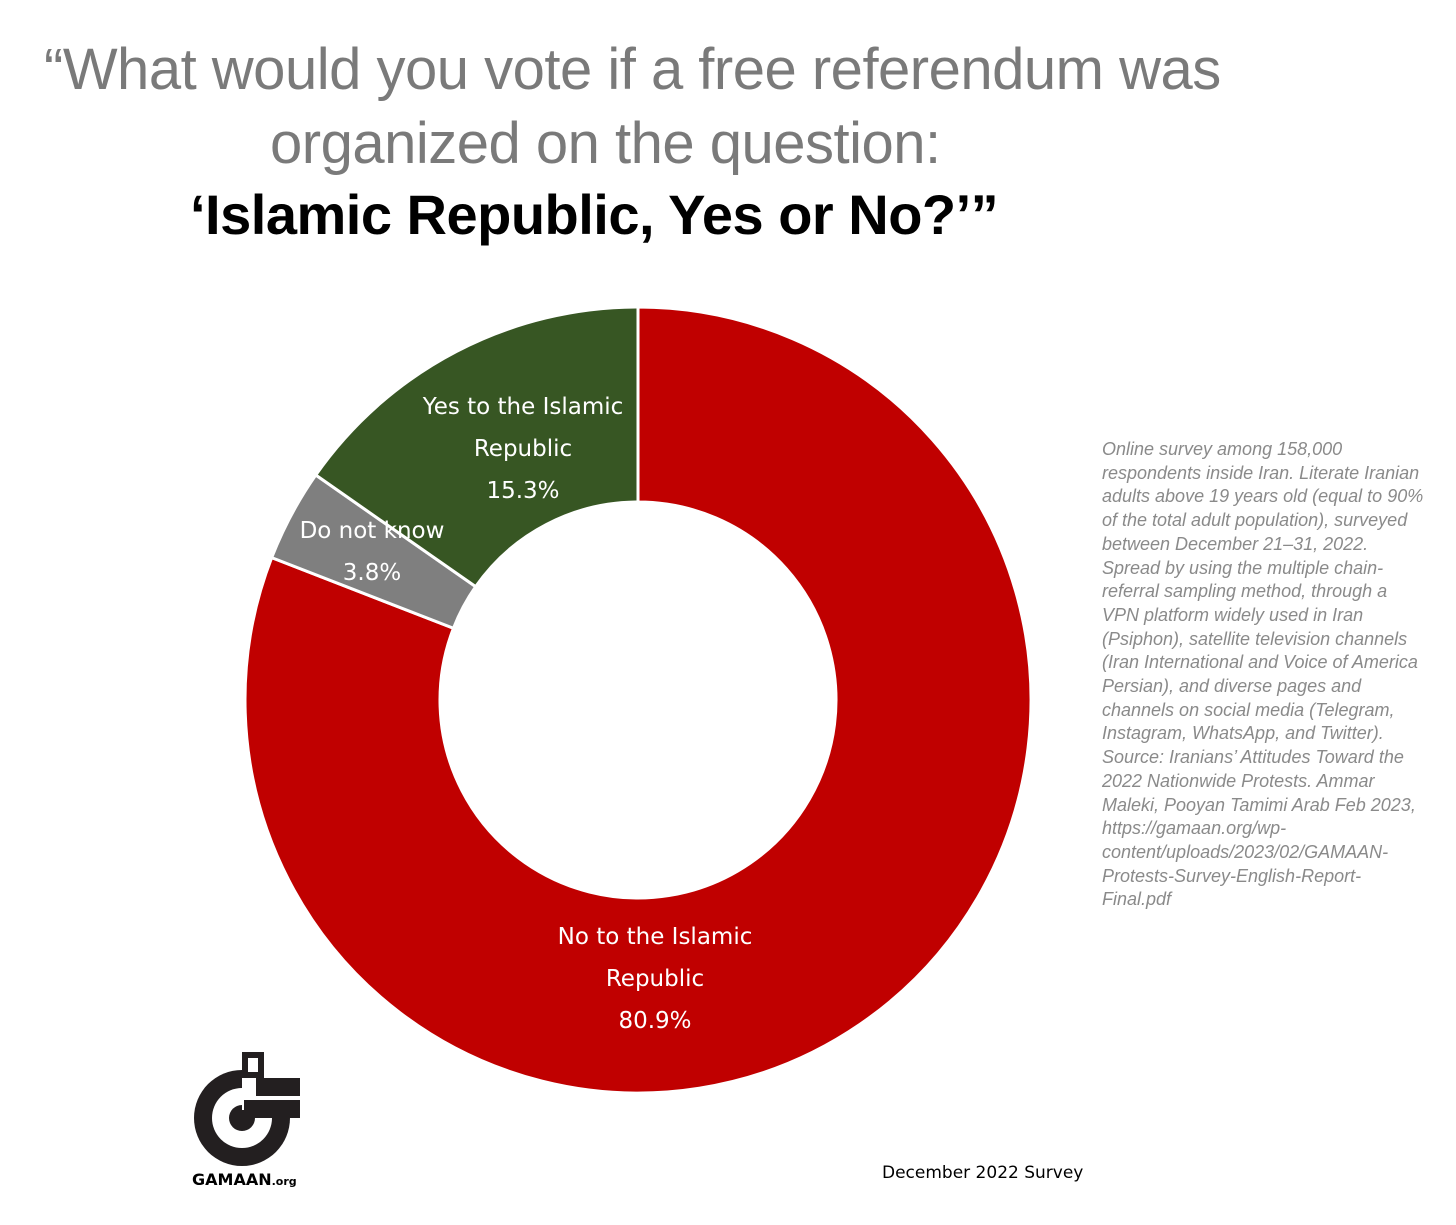  What do you see at coordinates (284, 1181) in the screenshot?
I see `logo-suffix: .org` at bounding box center [284, 1181].